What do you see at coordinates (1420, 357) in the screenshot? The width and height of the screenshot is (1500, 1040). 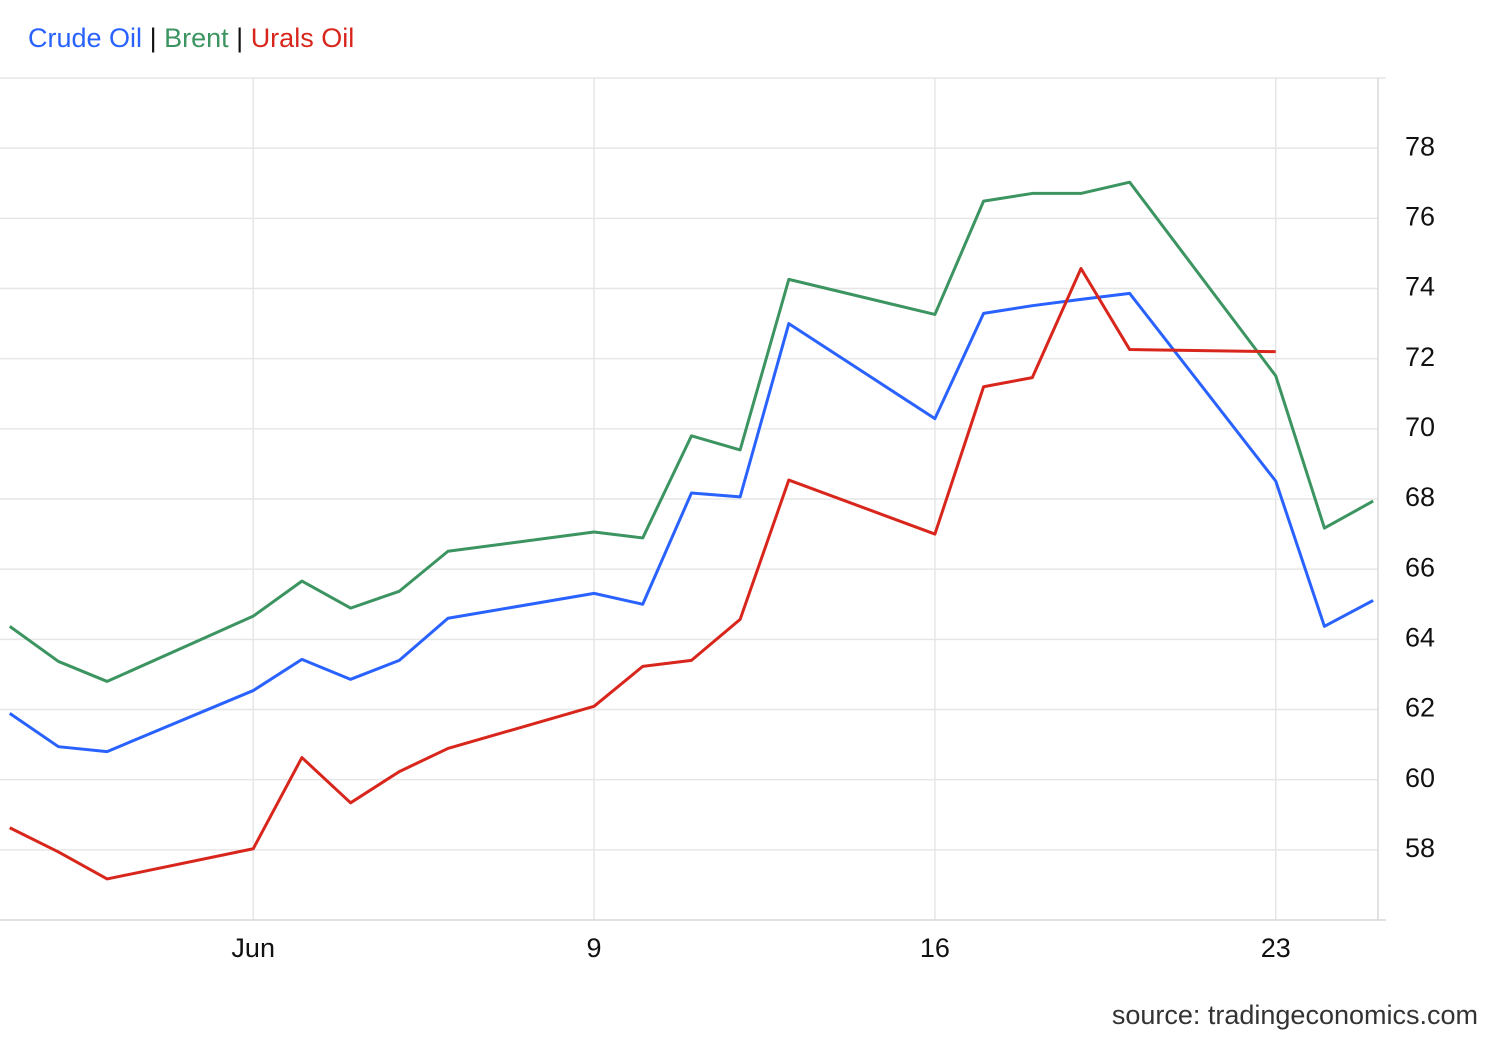 I see `y-tick-label: 72` at bounding box center [1420, 357].